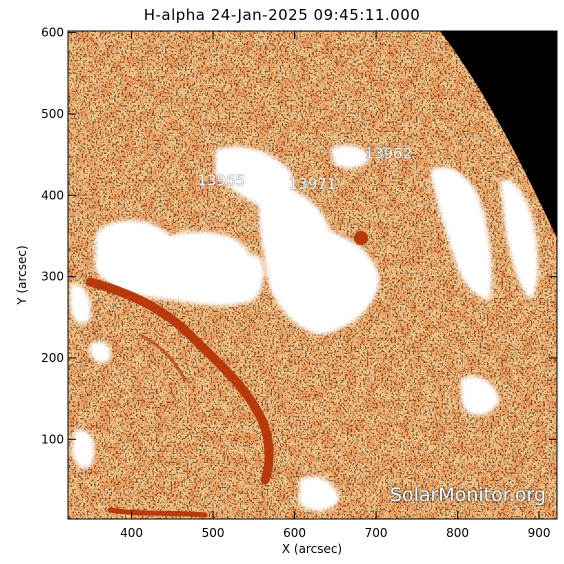 This screenshot has width=564, height=564. I want to click on y-axis-label: Y (arcsec), so click(22, 275).